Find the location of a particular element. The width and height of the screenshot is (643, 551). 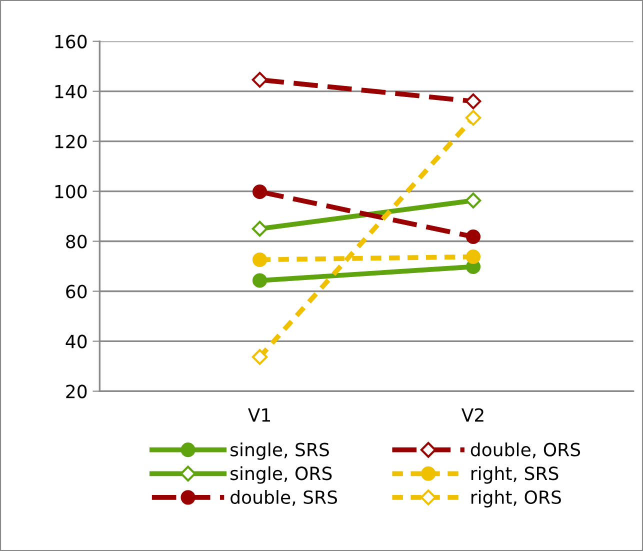

y-tick-label: 160 is located at coordinates (71, 41).